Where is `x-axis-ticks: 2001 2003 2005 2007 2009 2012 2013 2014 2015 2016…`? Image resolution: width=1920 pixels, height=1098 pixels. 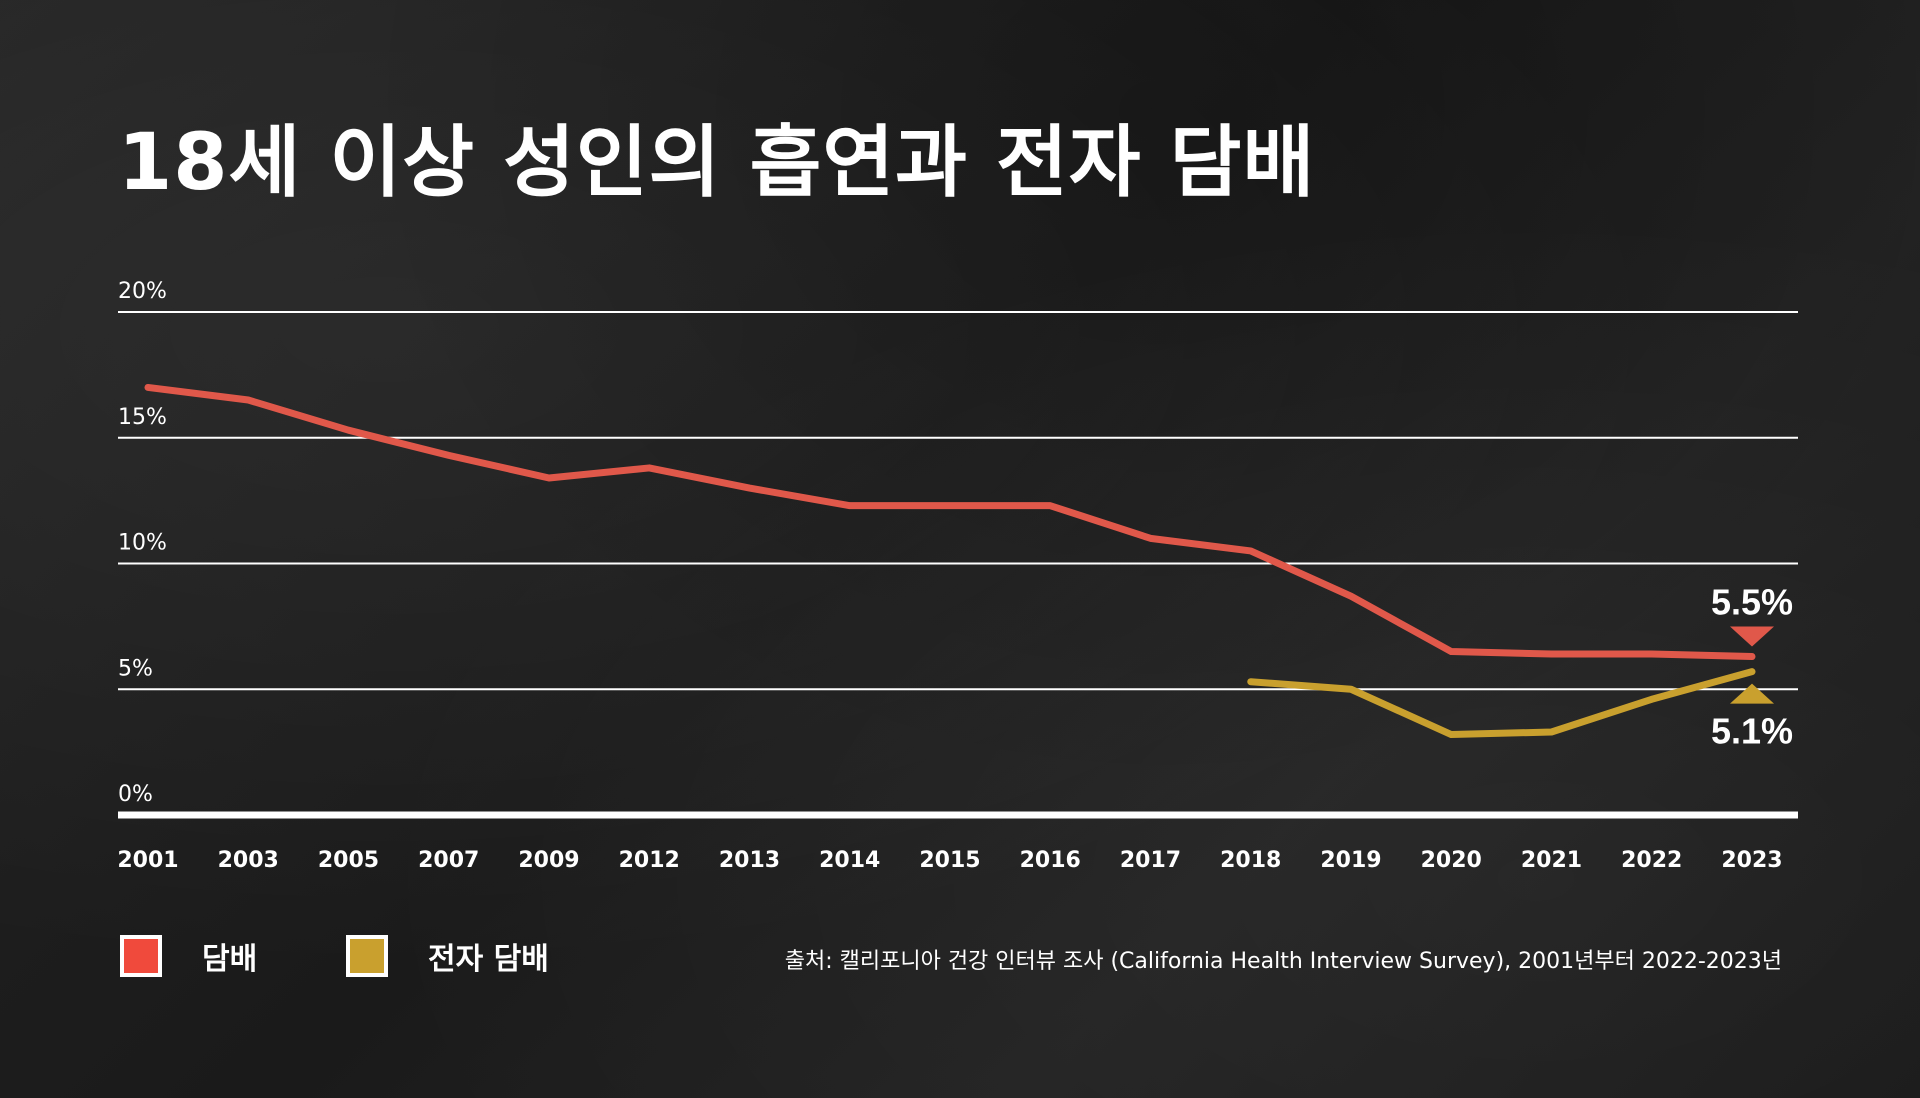 x-axis-ticks: 2001 2003 2005 2007 2009 2012 2013 2014 2015 2016… is located at coordinates (949, 860).